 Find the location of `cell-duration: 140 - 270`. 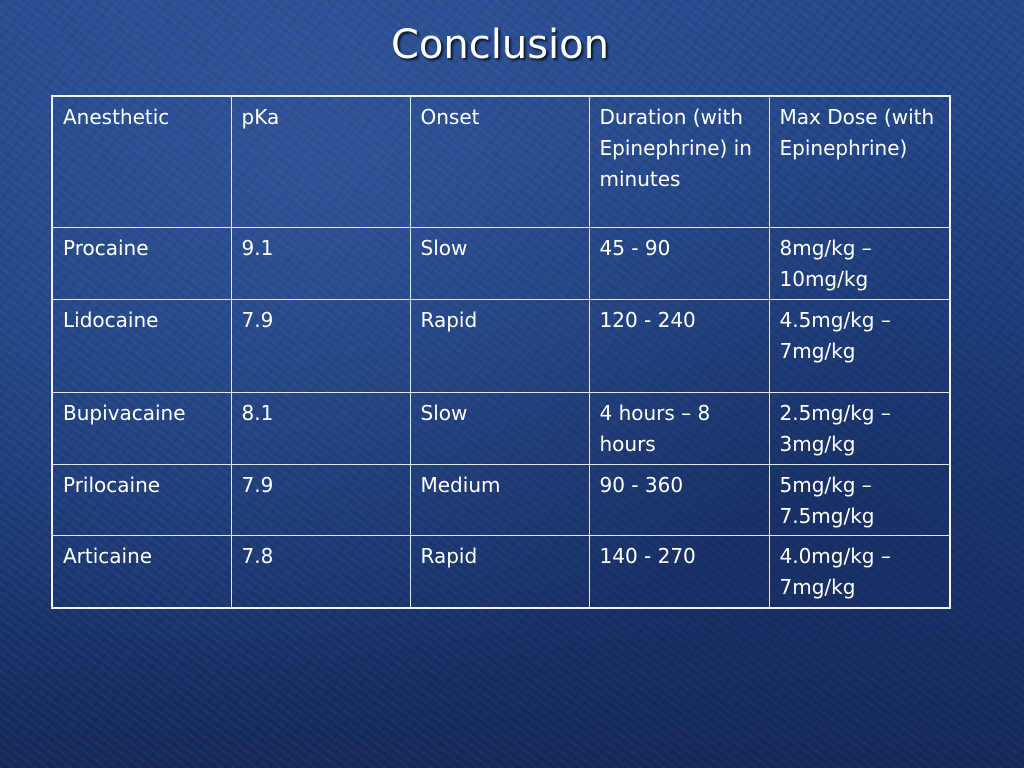

cell-duration: 140 - 270 is located at coordinates (679, 571).